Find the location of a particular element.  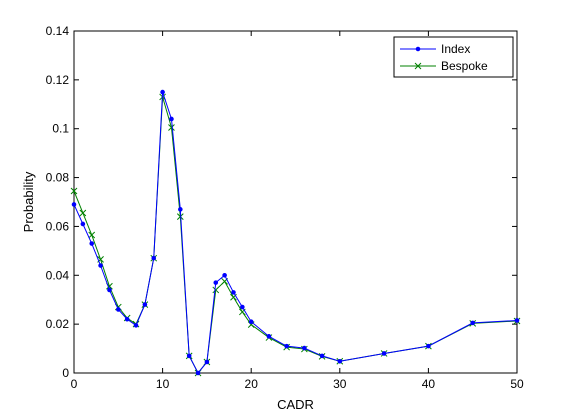

y-tick-label: 0 is located at coordinates (65, 373).